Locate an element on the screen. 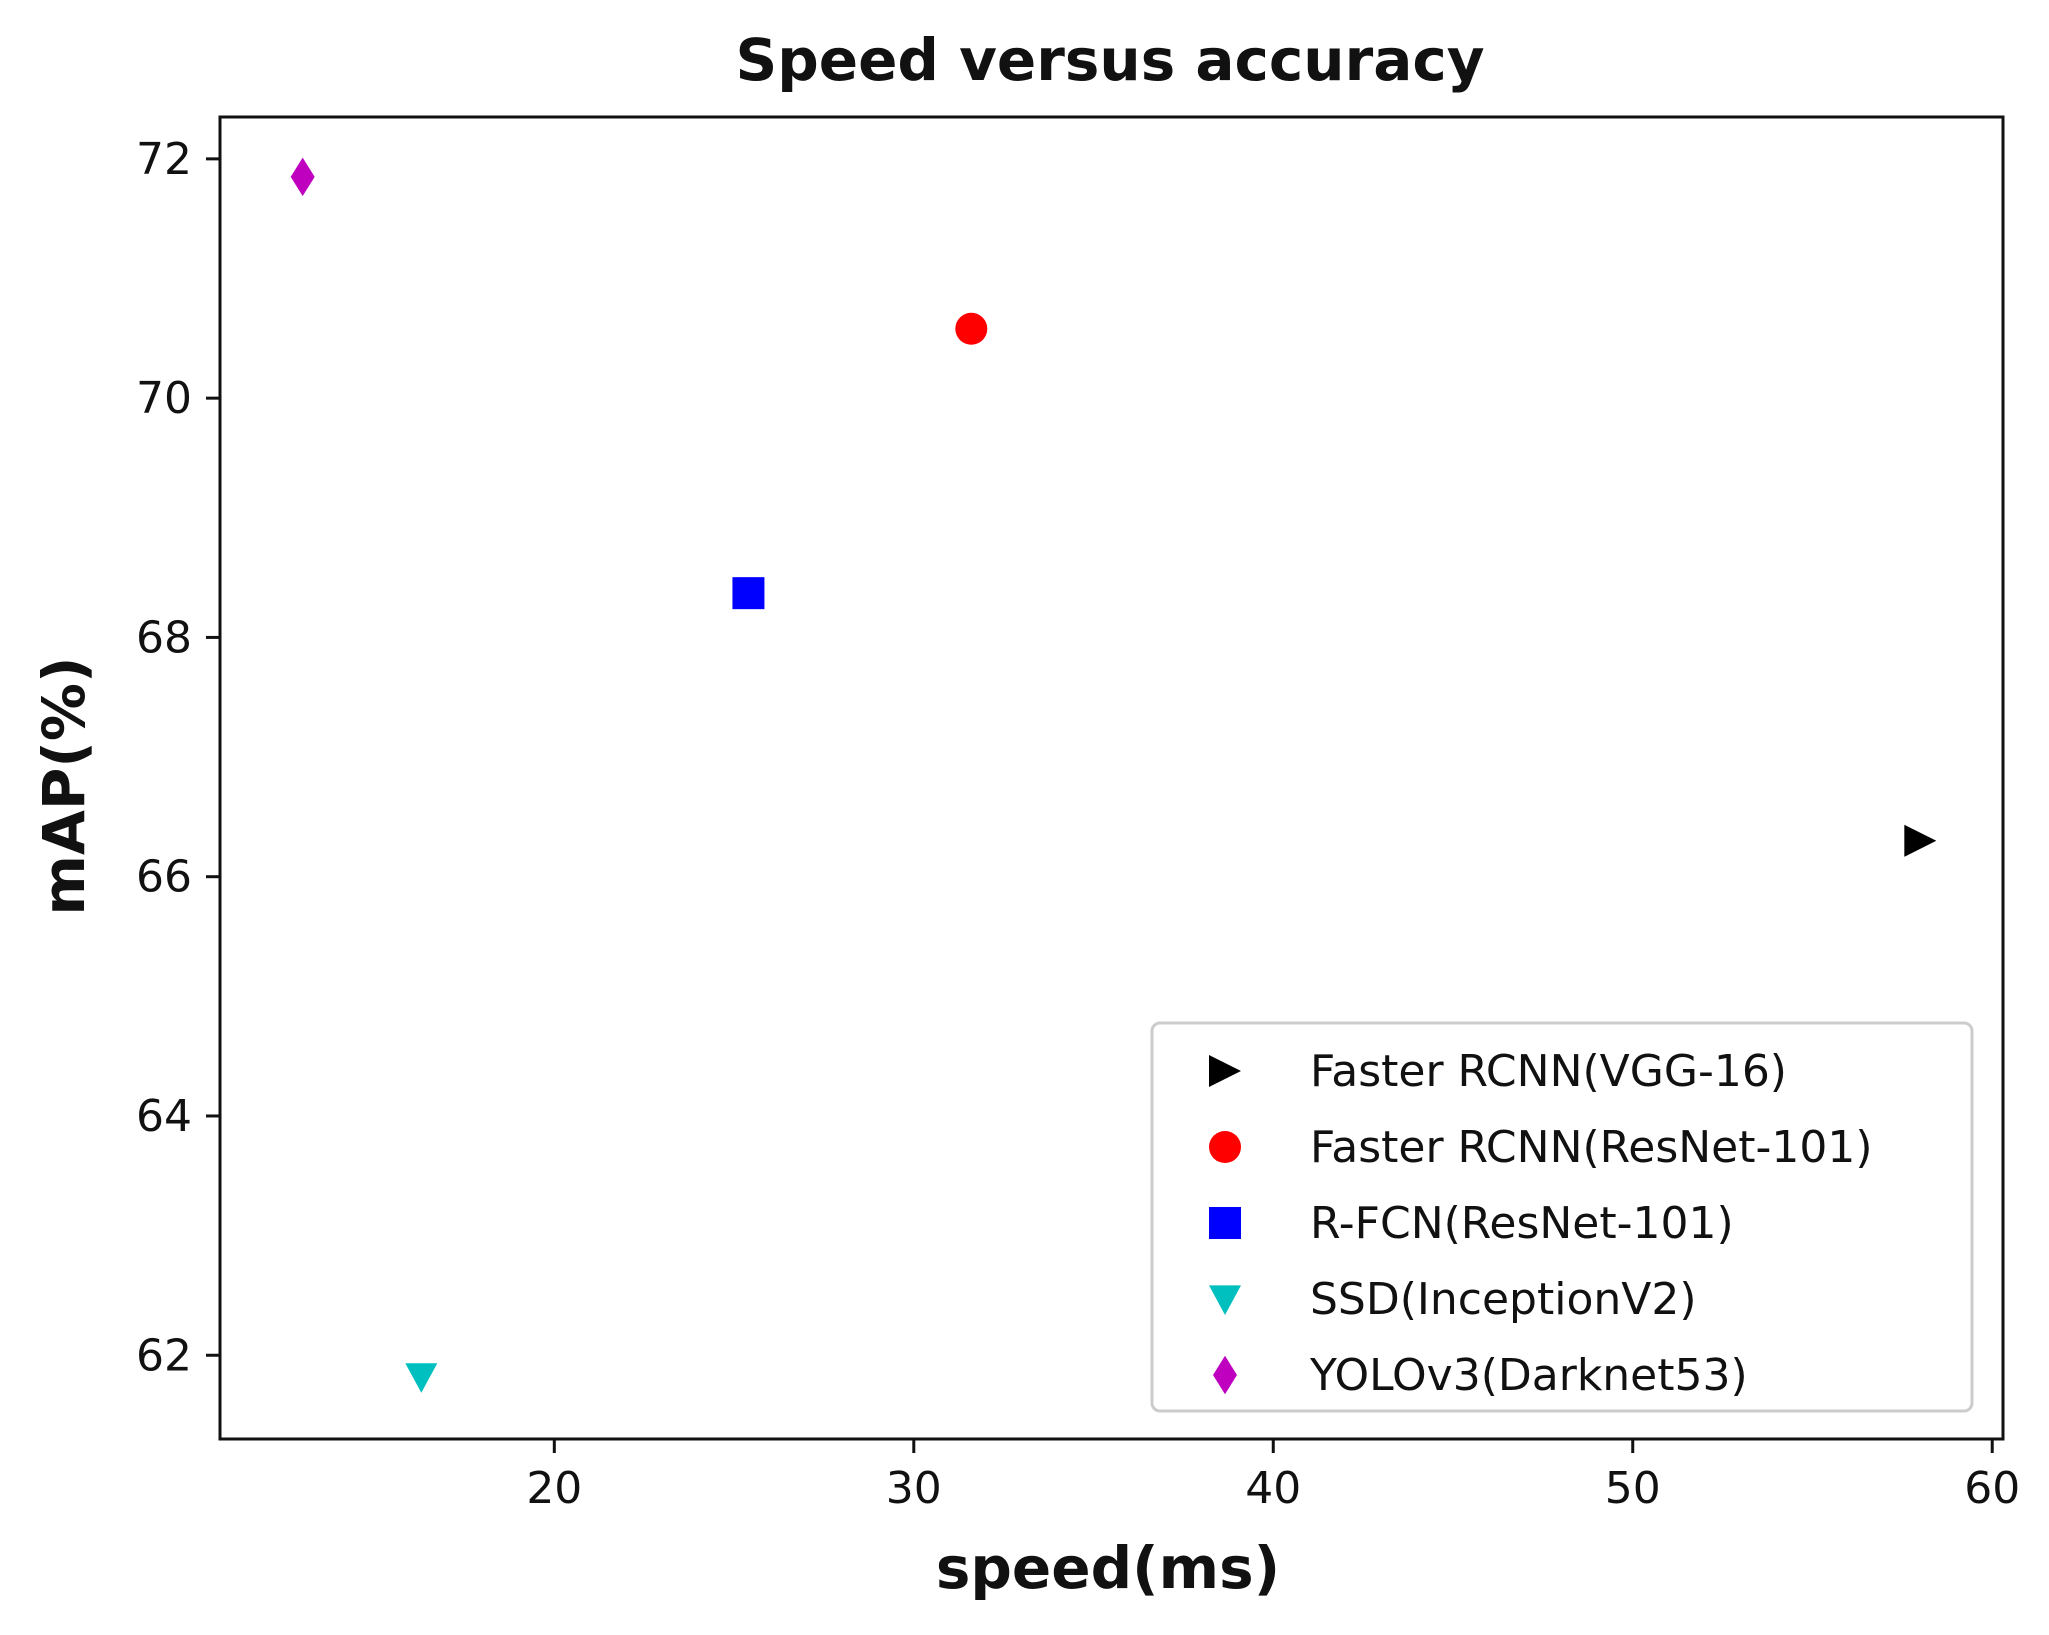 The width and height of the screenshot is (2049, 1635). legend-item: YOLOv3(Darknet53) is located at coordinates (1480, 1375).